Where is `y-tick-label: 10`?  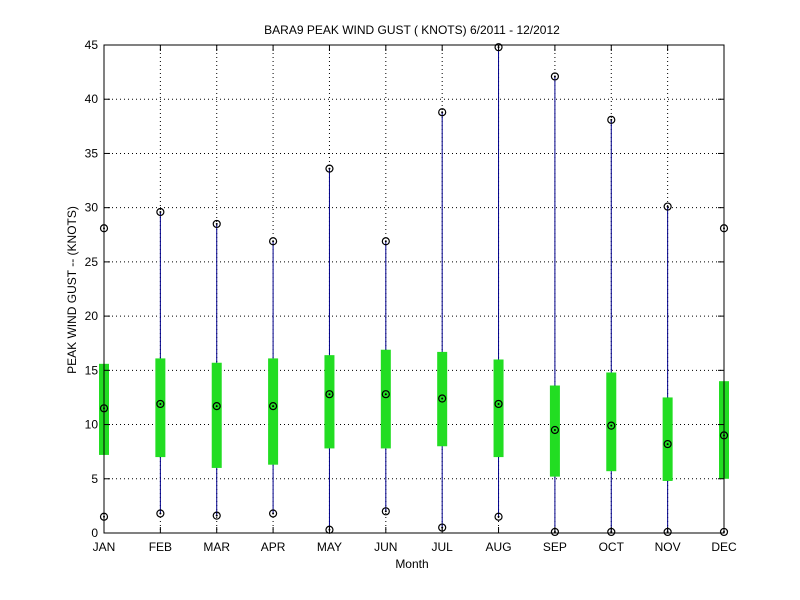
y-tick-label: 10 is located at coordinates (92, 425).